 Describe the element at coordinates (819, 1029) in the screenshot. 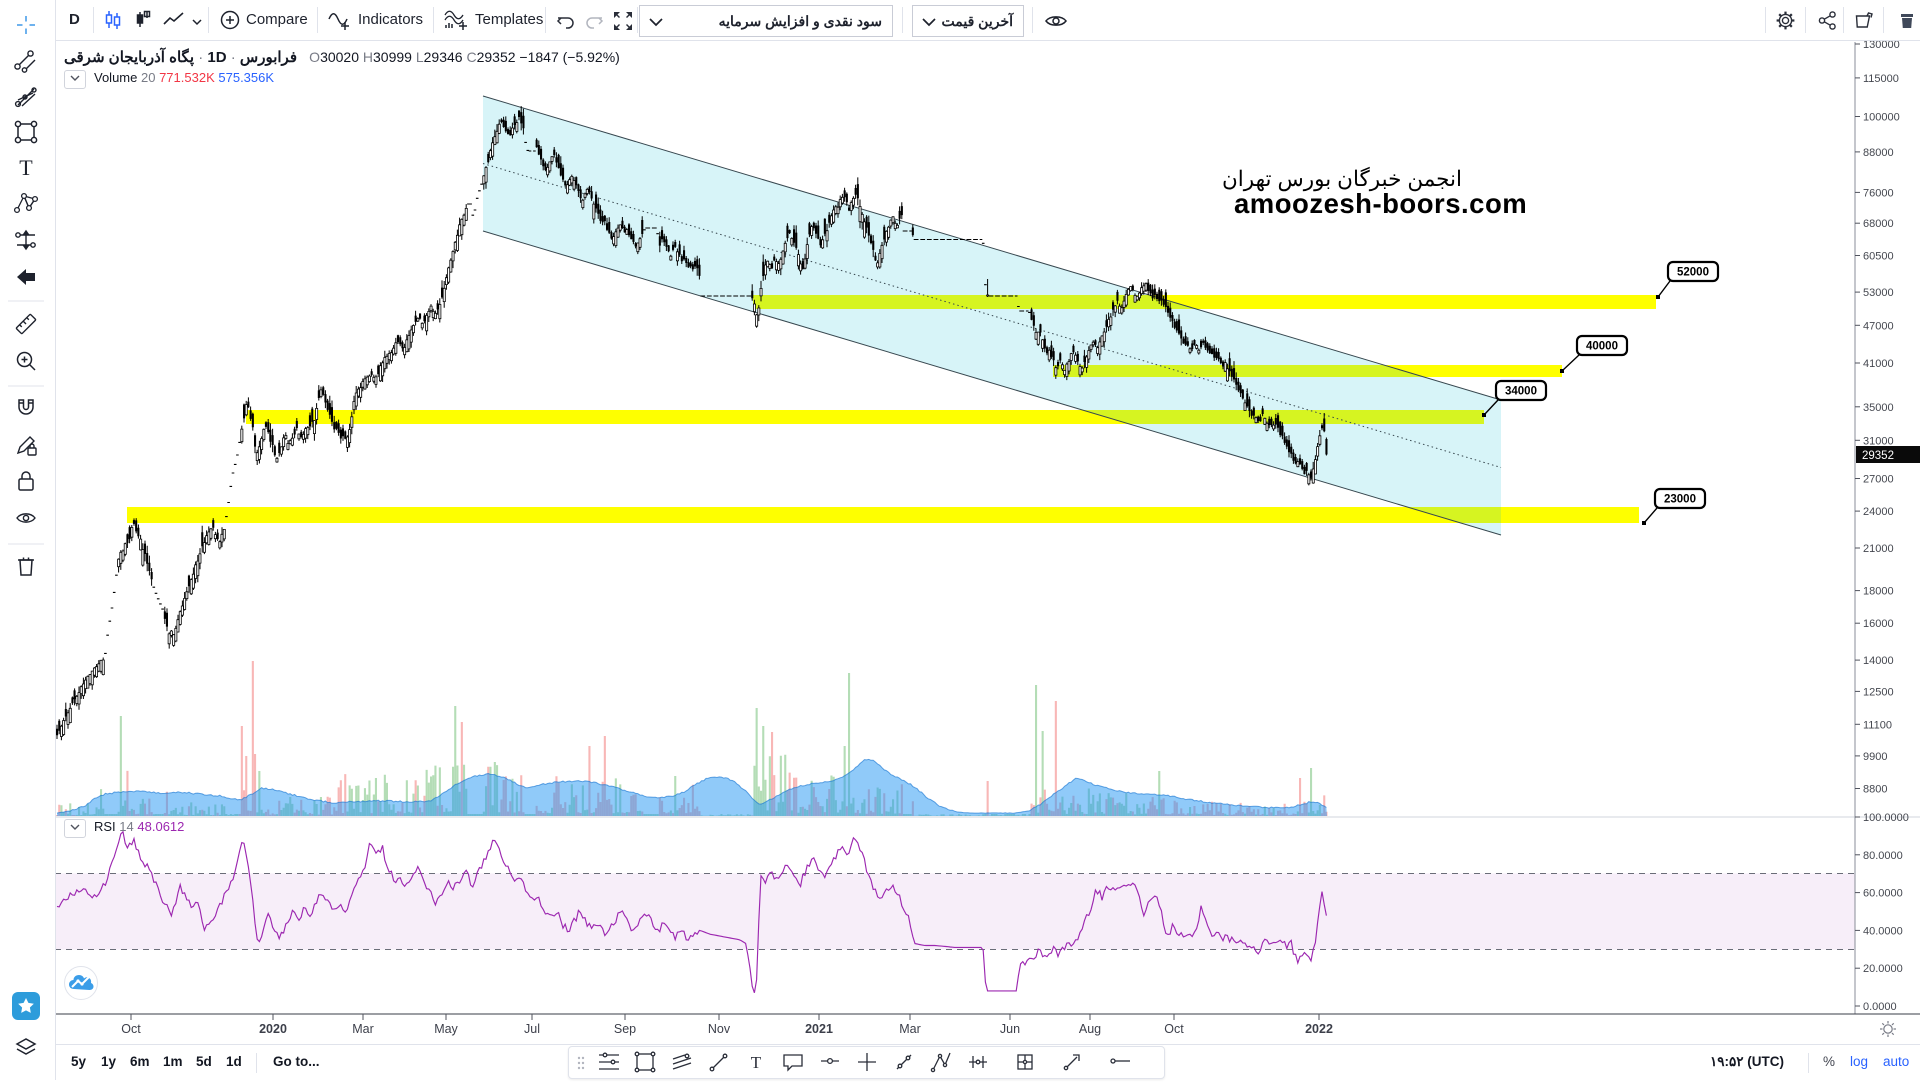

I see `svg-text: 2021` at that location.